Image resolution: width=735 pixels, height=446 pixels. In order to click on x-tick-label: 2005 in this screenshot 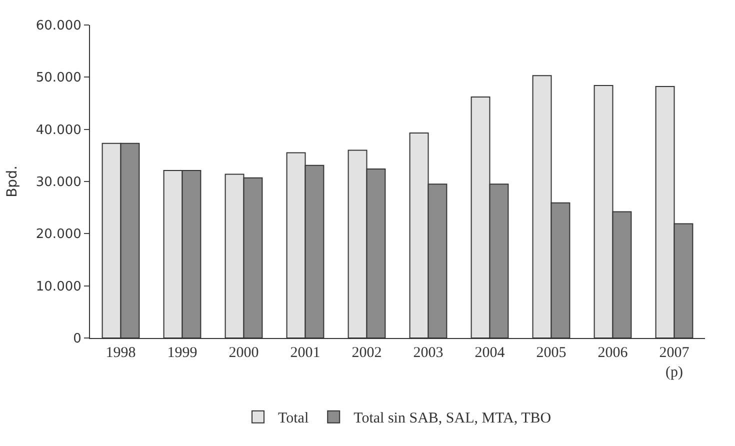, I will do `click(551, 353)`.